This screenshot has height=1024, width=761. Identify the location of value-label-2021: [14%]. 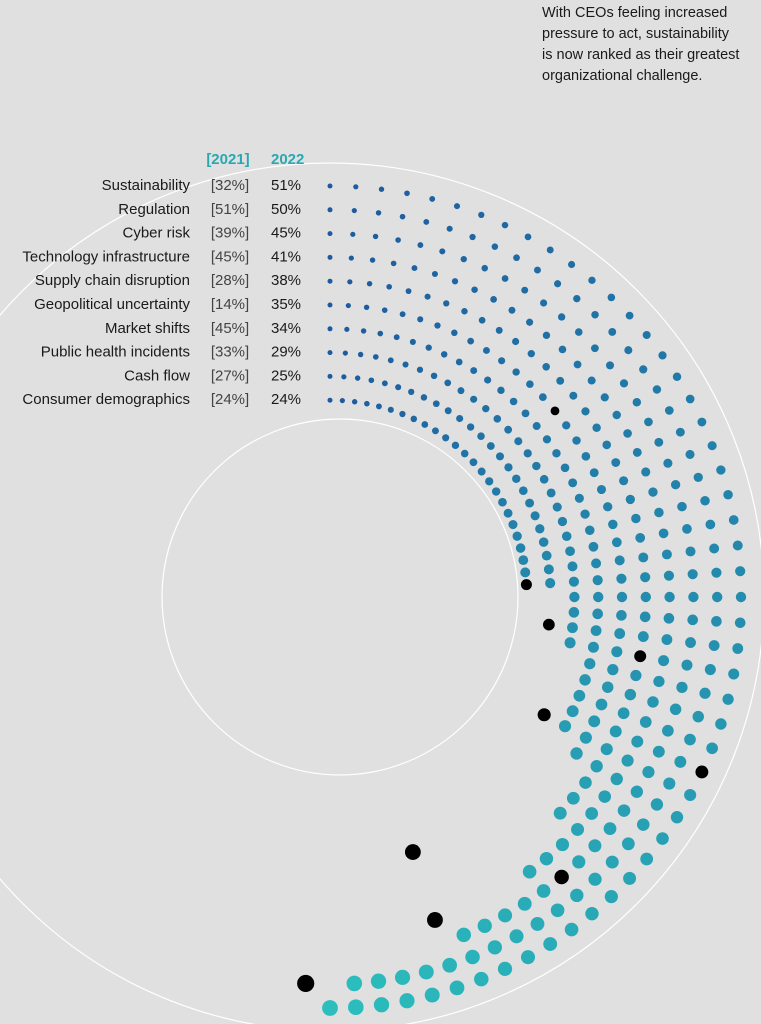
(230, 304).